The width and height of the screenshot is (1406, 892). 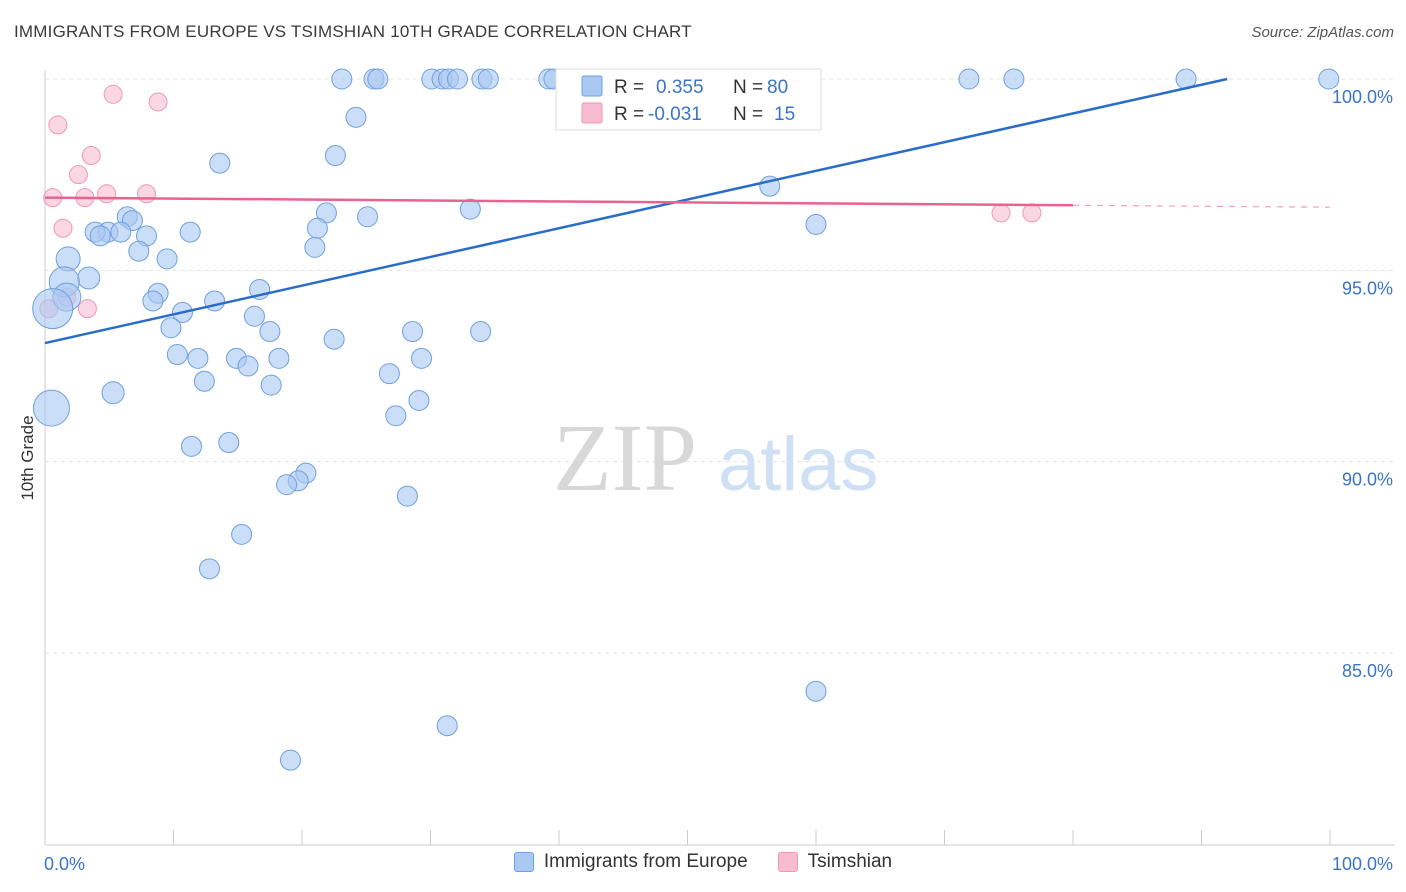 I want to click on stats-legend-swatch-blue, so click(x=592, y=86).